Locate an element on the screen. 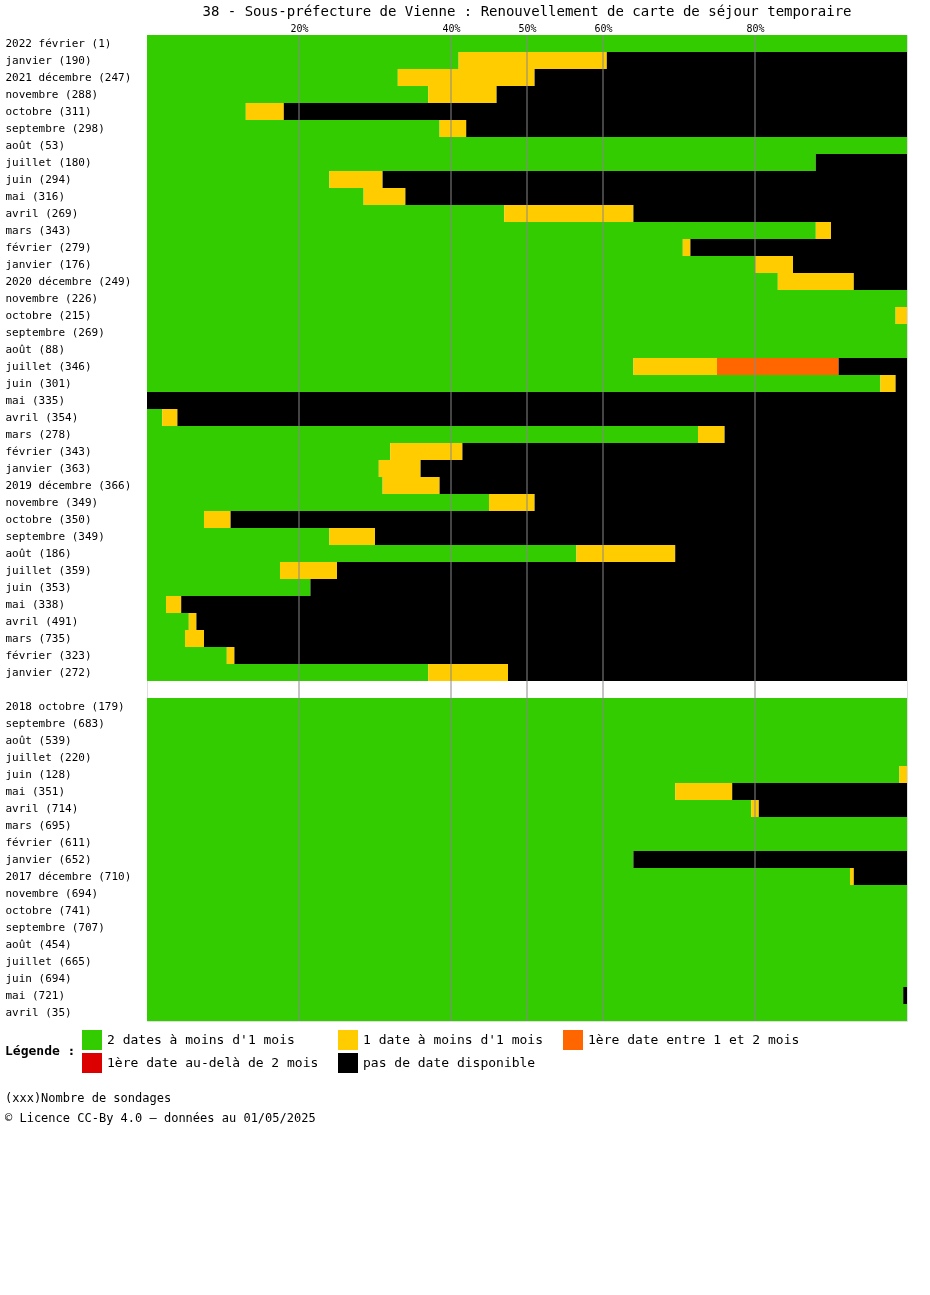 This screenshot has height=1295, width=930. y-tick-label: février (279) is located at coordinates (48, 247).